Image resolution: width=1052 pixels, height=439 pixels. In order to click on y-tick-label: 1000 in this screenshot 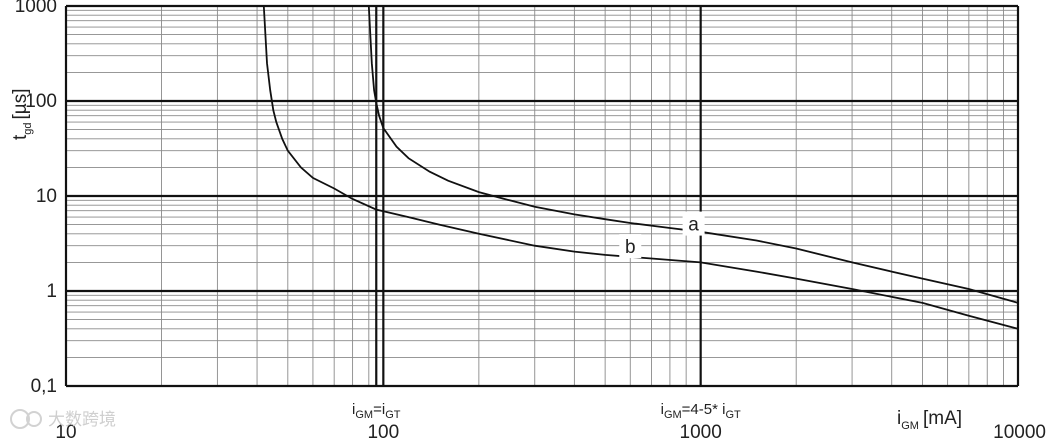, I will do `click(36, 8)`.